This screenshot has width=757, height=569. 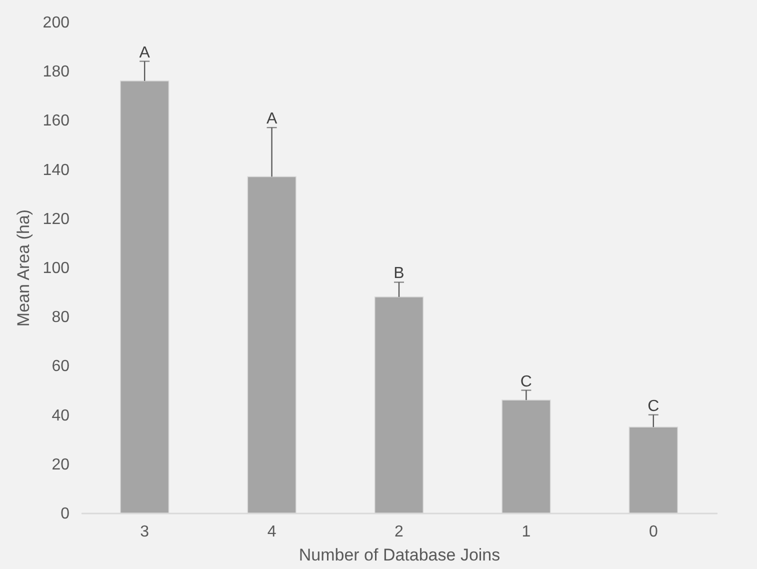 I want to click on annotation: B, so click(x=399, y=273).